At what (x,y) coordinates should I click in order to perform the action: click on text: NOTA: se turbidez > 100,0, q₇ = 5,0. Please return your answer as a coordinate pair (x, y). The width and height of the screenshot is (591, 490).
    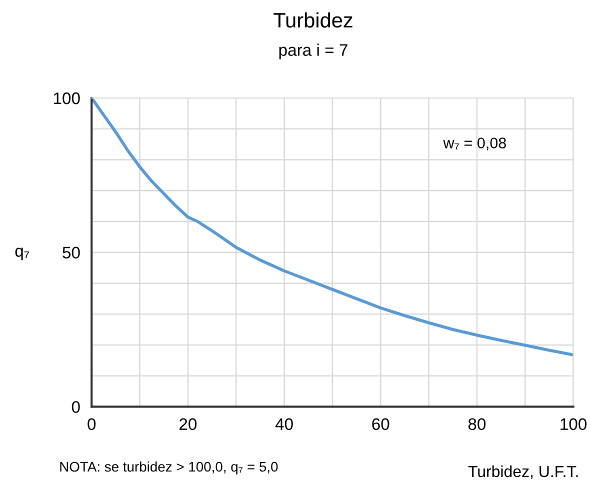
    Looking at the image, I should click on (169, 467).